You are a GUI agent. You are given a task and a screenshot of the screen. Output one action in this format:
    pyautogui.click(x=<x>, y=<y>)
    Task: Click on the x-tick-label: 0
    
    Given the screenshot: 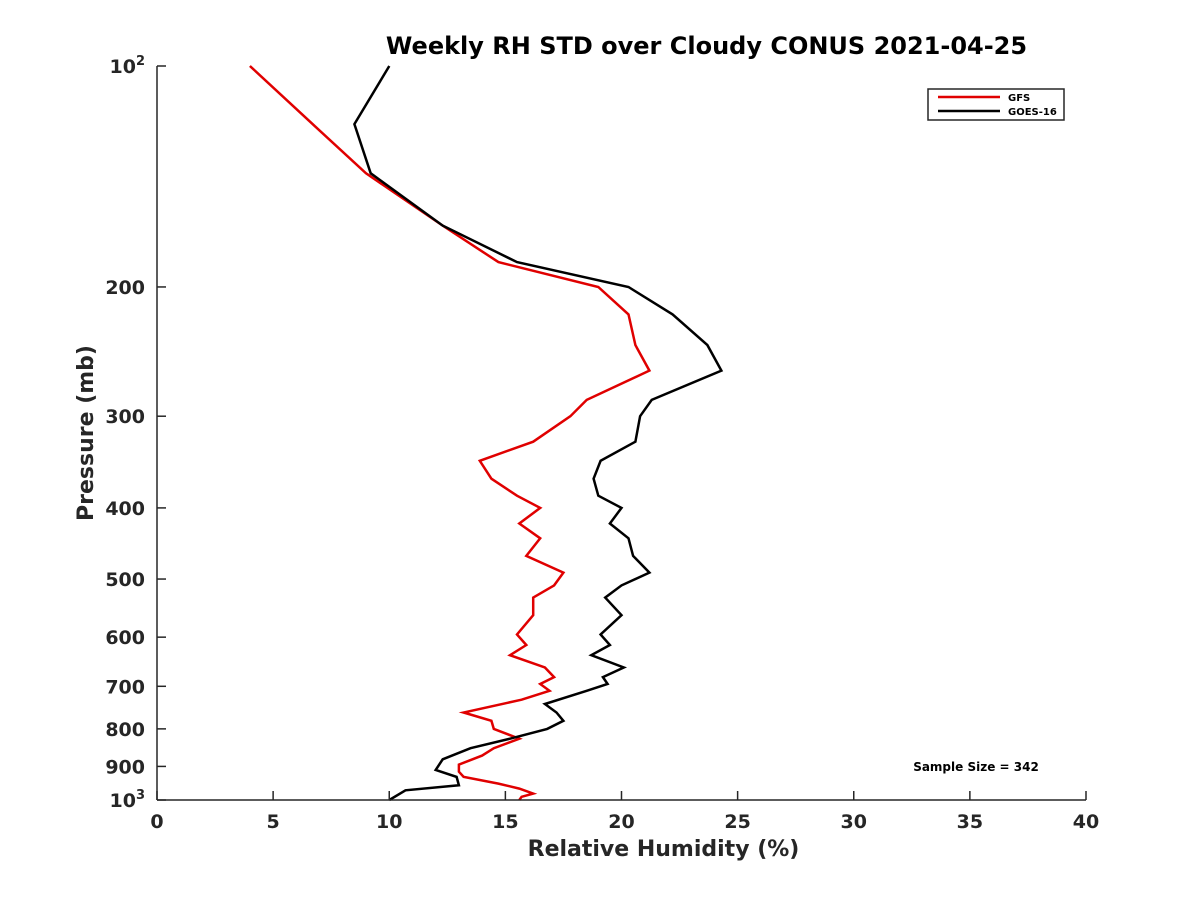 What is the action you would take?
    pyautogui.click(x=156, y=822)
    